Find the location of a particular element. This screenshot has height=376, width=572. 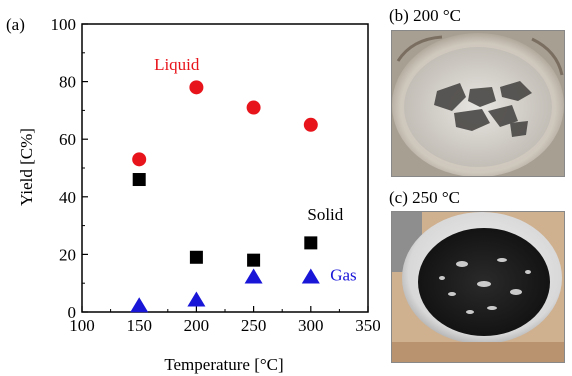

x-tick-label: 350 is located at coordinates (367, 325).